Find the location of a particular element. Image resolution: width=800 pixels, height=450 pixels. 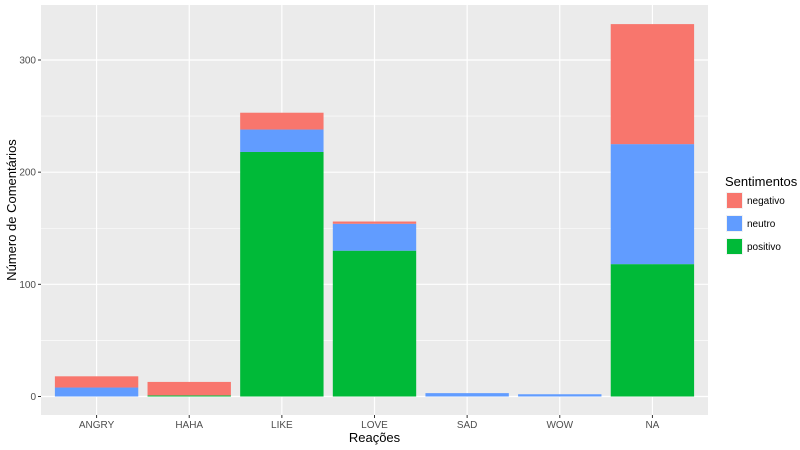

bar-angry-neutro is located at coordinates (96, 392).